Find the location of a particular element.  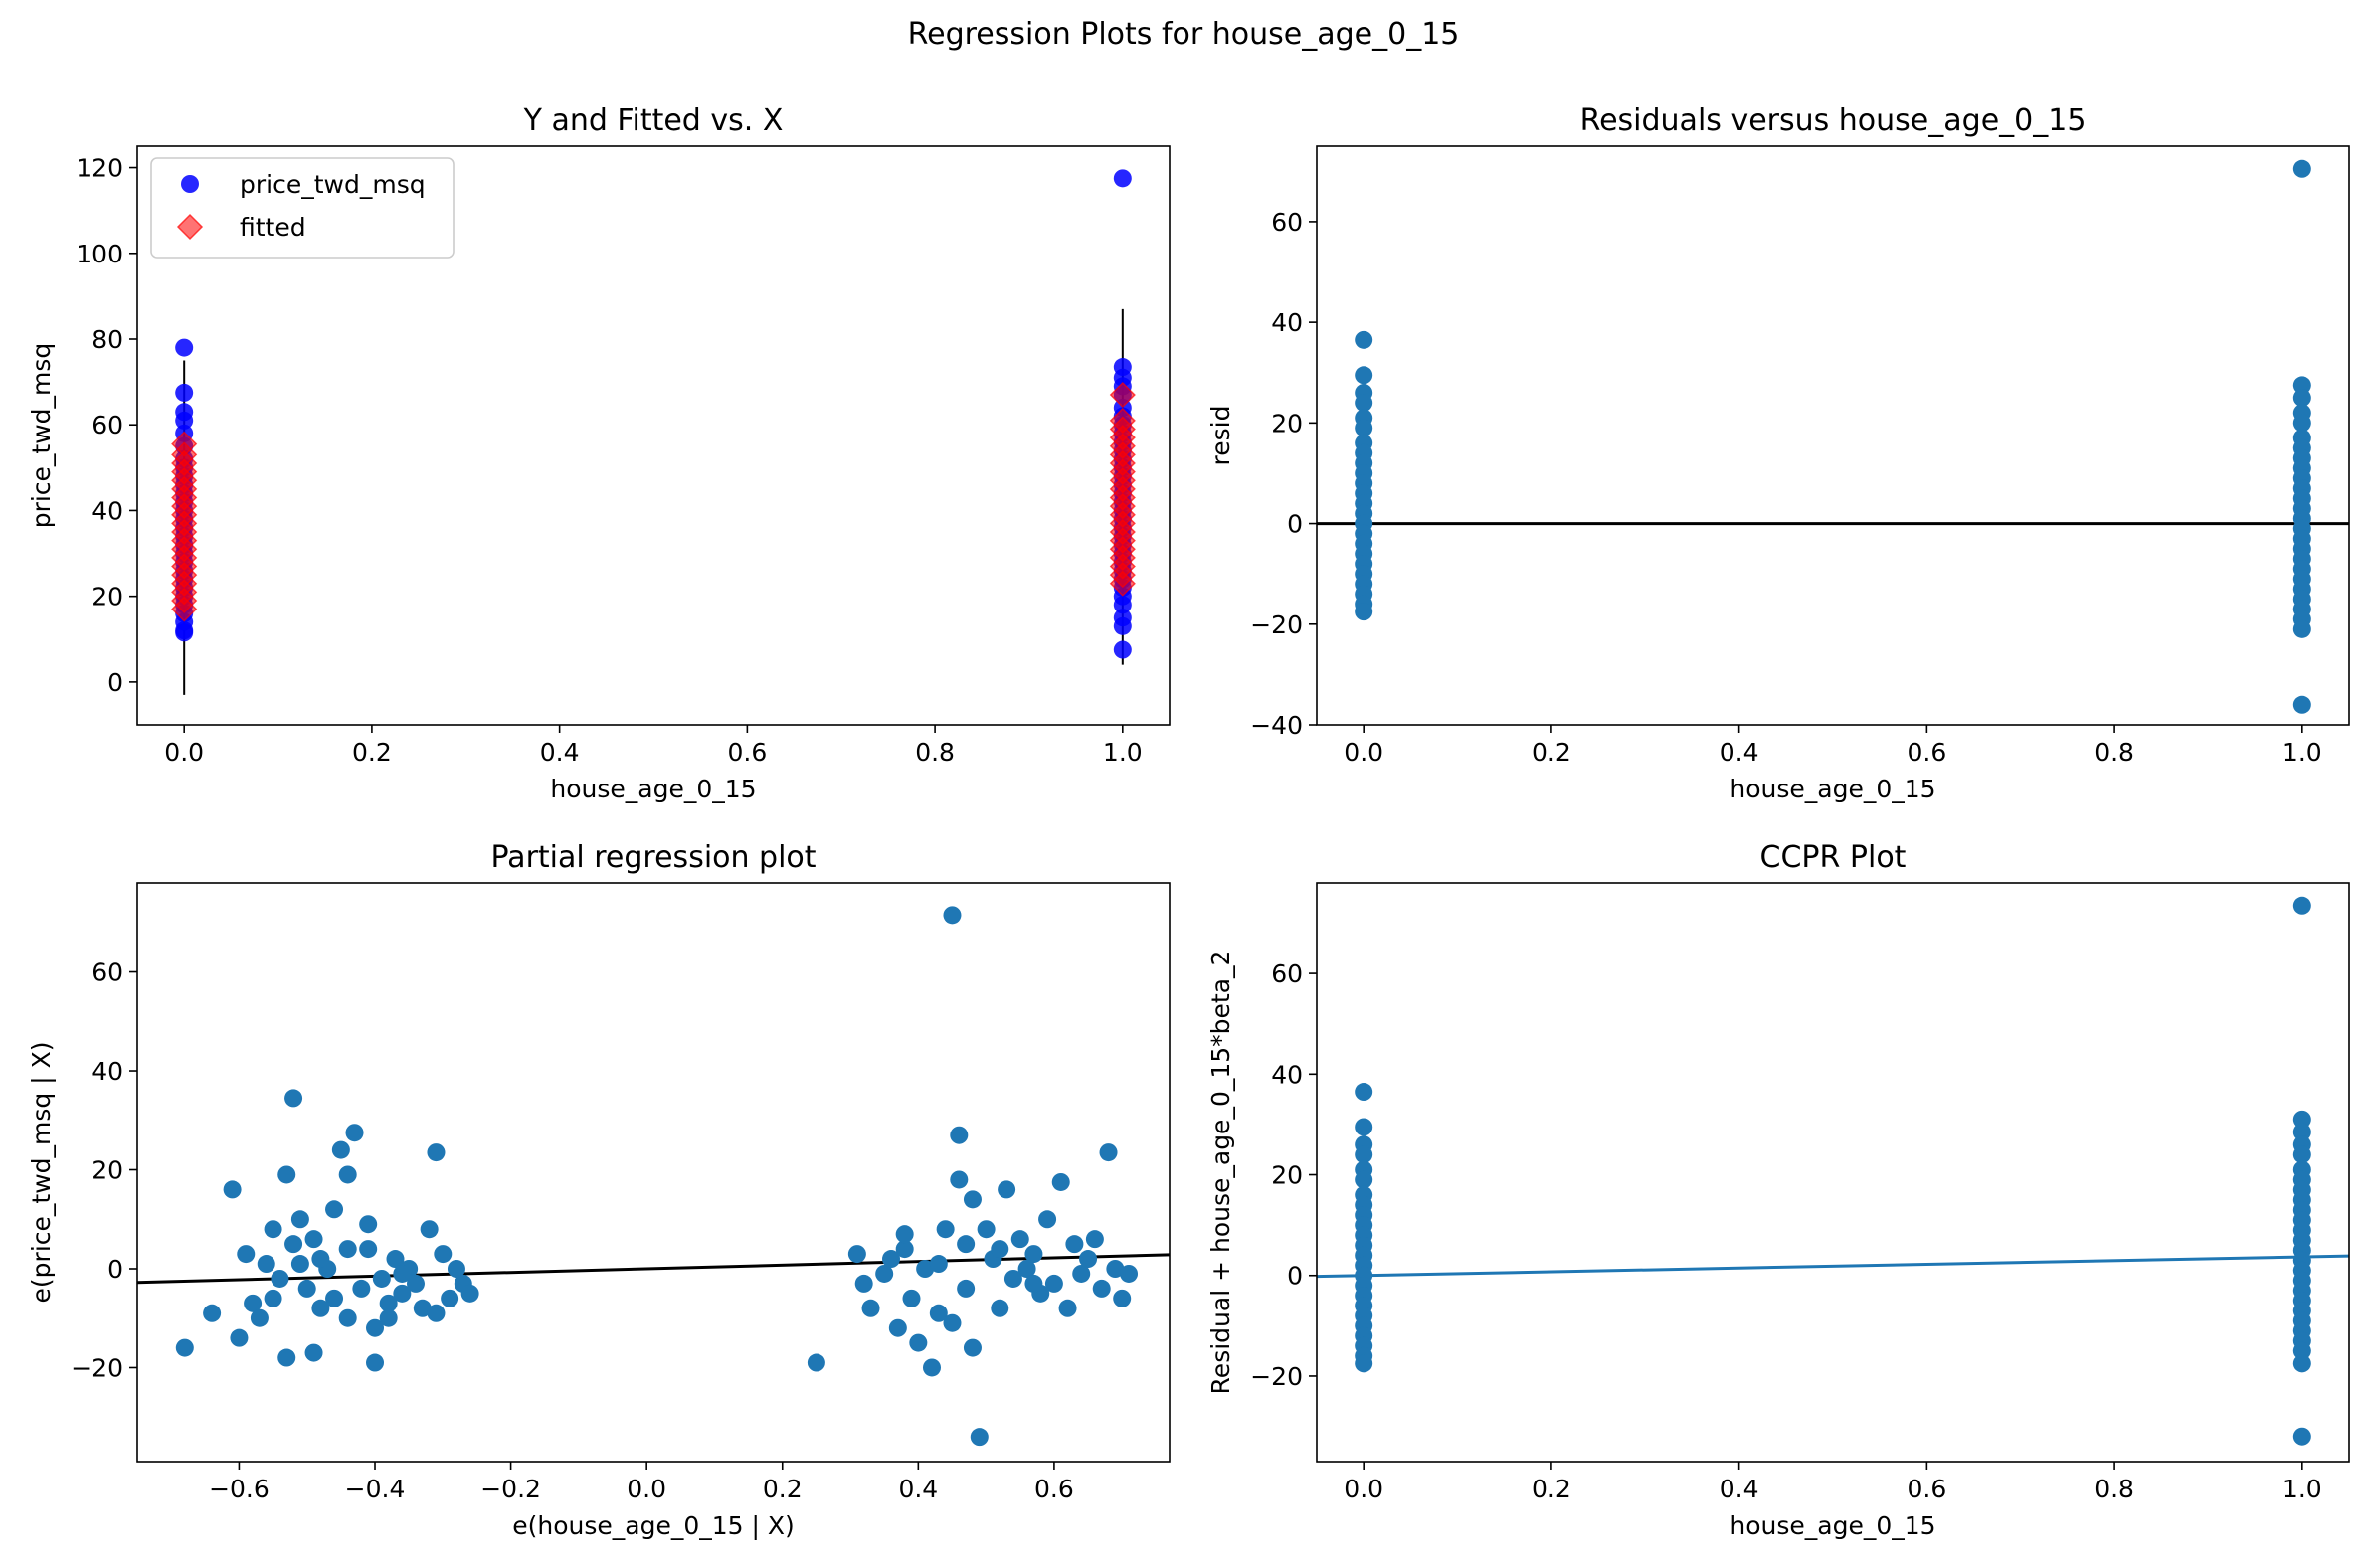

figure-suptitle: Regression Plots for house_age_0_15 is located at coordinates (1184, 34).